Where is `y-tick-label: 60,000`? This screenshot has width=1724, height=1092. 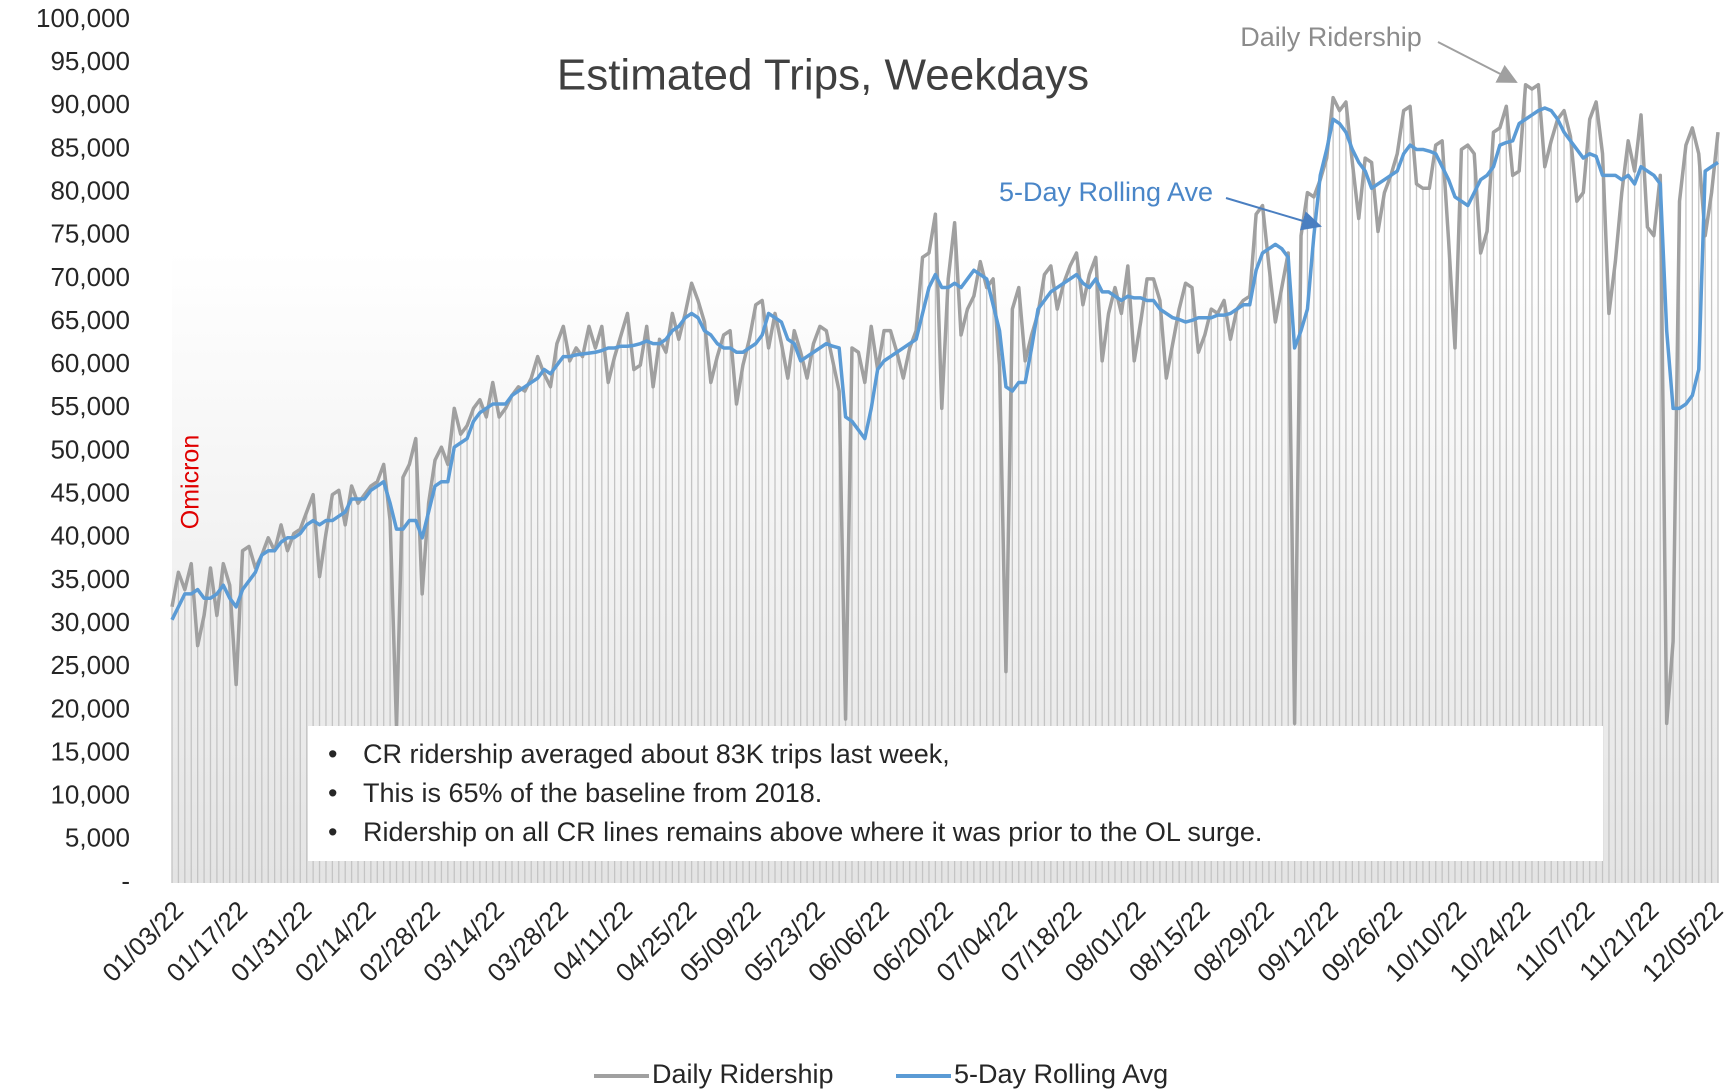 y-tick-label: 60,000 is located at coordinates (90, 363).